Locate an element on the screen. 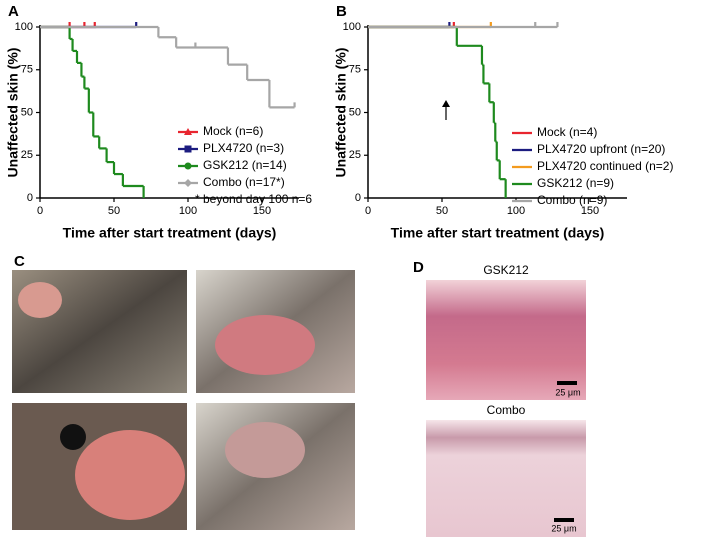 This screenshot has height=543, width=707. arrow-head is located at coordinates (446, 103).